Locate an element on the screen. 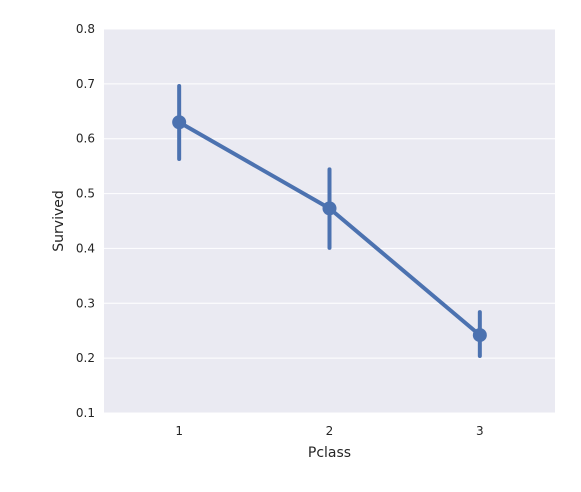 The height and width of the screenshot is (492, 581). x-tick-label: 2 is located at coordinates (330, 431).